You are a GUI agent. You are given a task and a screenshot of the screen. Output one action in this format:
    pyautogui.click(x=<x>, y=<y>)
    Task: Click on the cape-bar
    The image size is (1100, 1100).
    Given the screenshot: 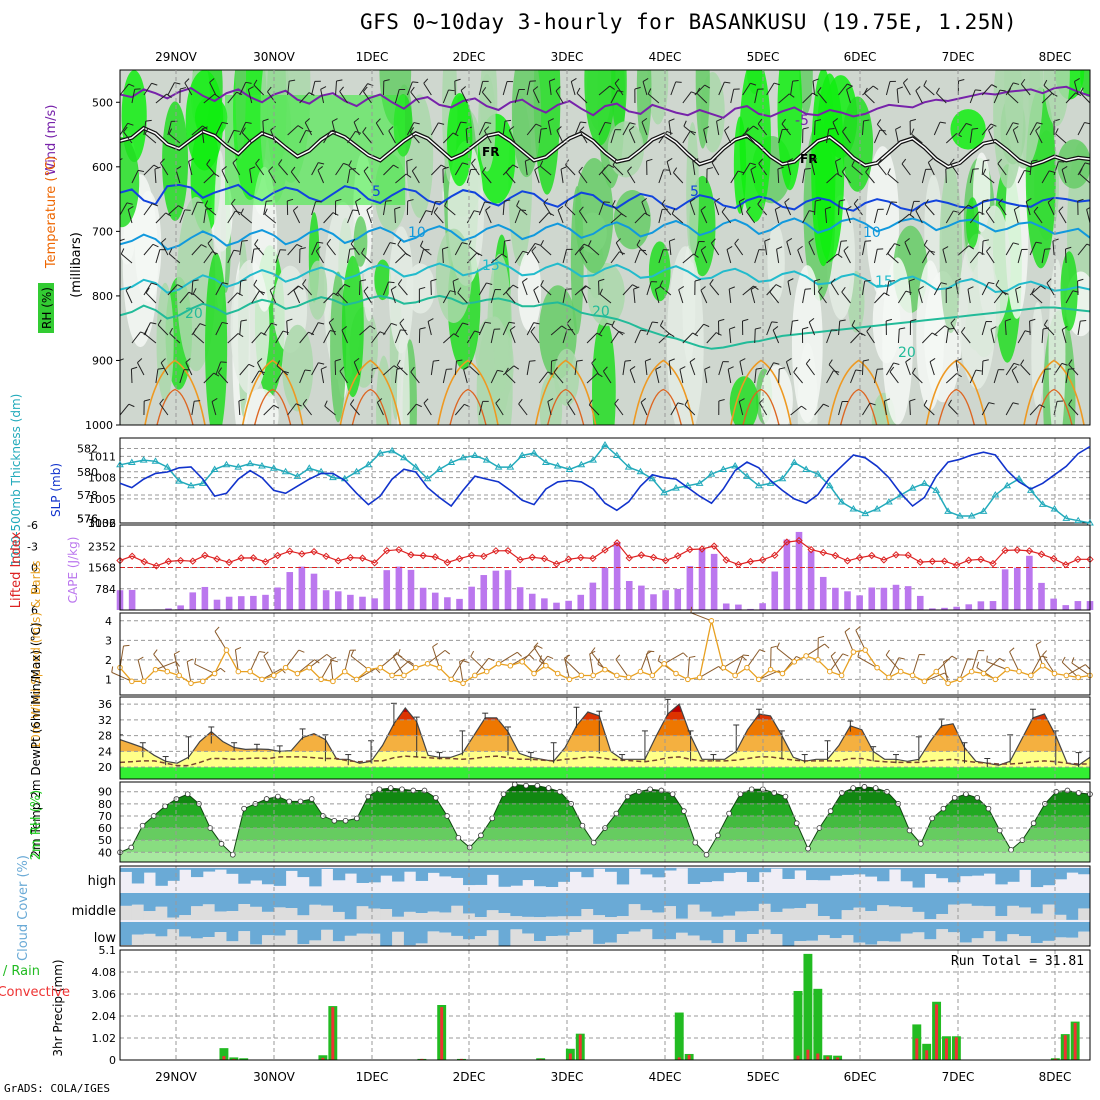 What is the action you would take?
    pyautogui.click(x=714, y=581)
    